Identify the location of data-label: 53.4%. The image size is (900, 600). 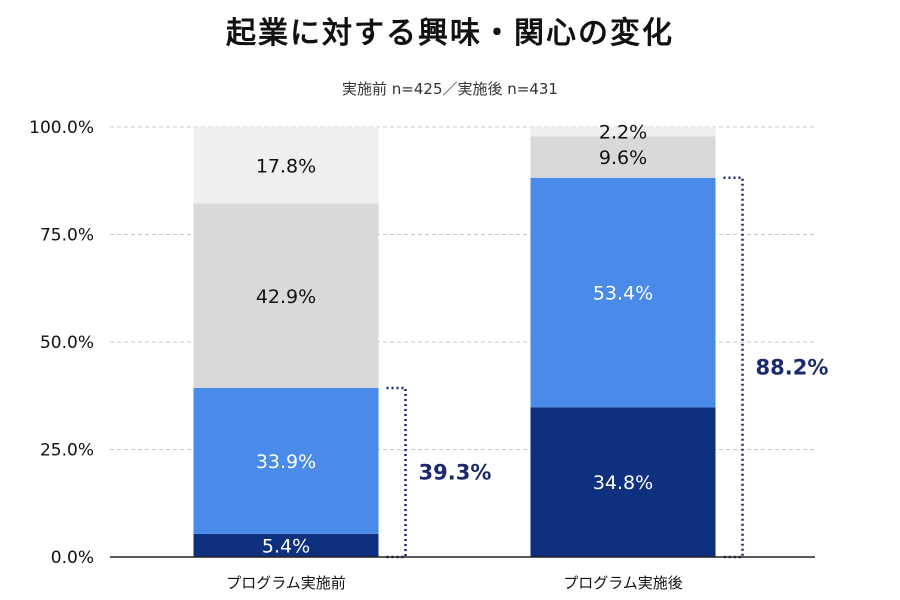
(623, 294).